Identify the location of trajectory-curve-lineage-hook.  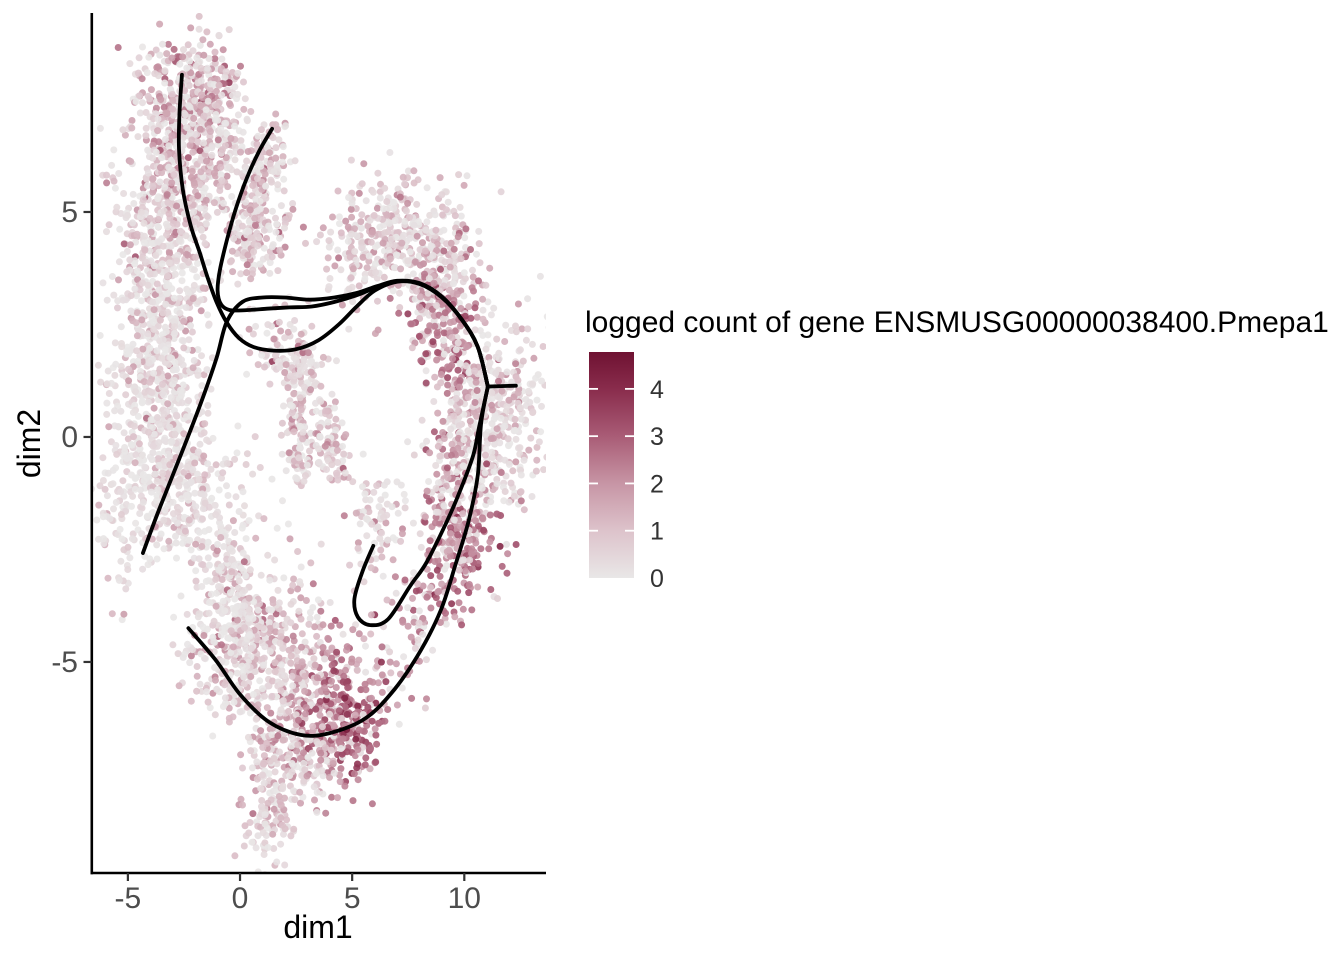
(421, 506).